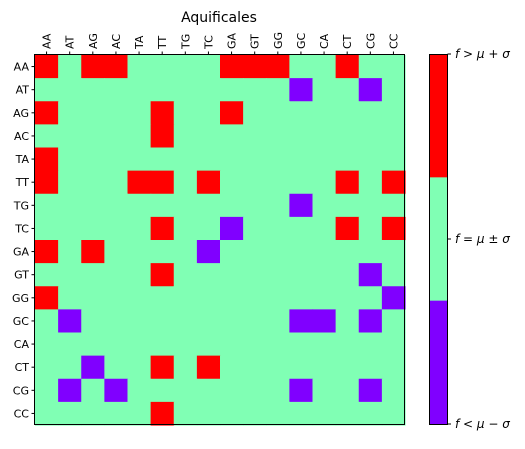  Describe the element at coordinates (93, 367) in the screenshot. I see `heatmap-cell-CT-AG` at that location.